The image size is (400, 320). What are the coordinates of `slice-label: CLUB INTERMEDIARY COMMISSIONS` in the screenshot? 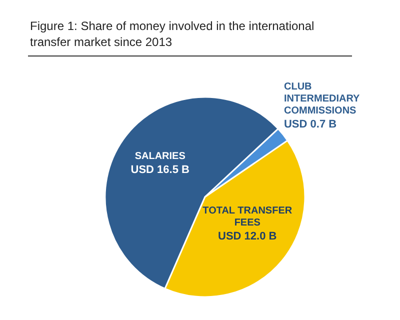 It's located at (322, 99).